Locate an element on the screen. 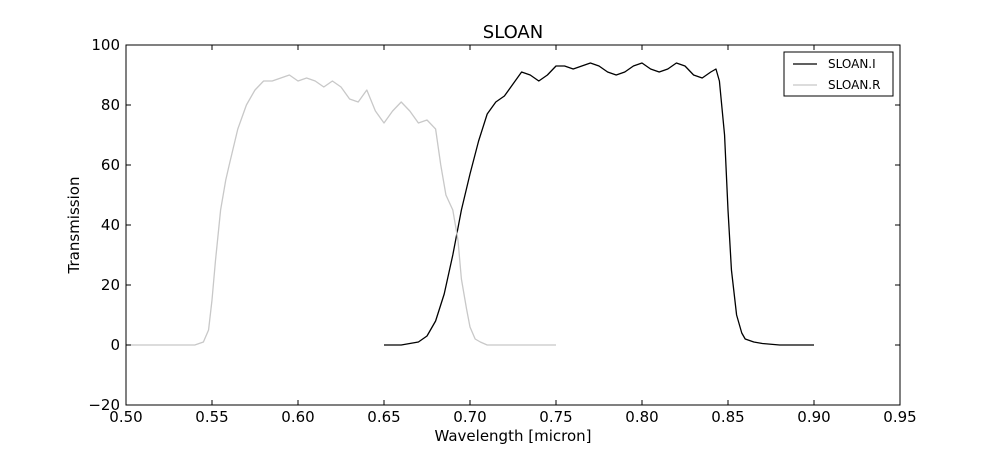 The width and height of the screenshot is (1000, 450). legend-label: SLOAN.R is located at coordinates (854, 85).